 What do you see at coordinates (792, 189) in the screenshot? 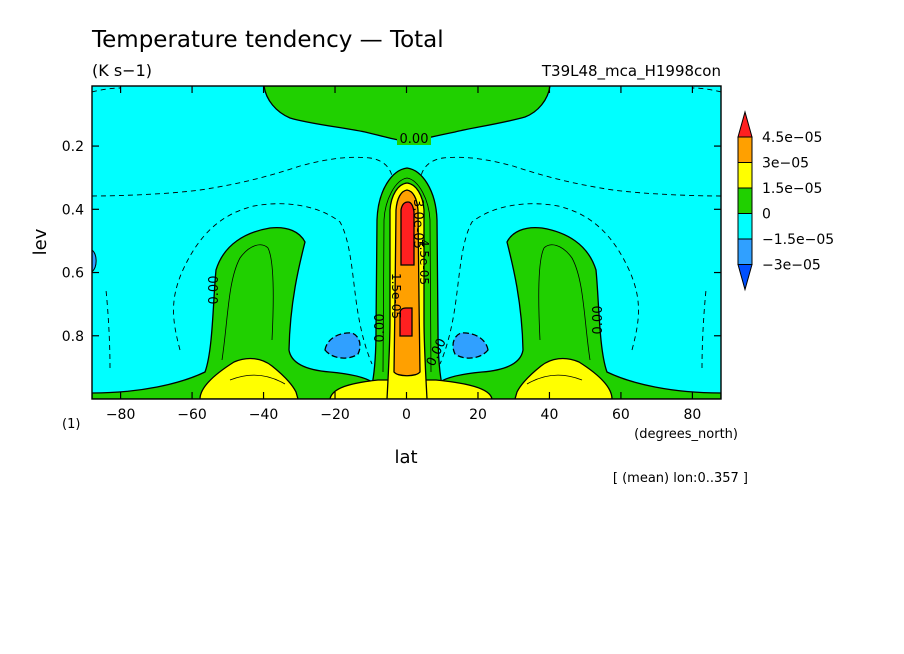
I see `colorbar-label: 1.5e−05` at bounding box center [792, 189].